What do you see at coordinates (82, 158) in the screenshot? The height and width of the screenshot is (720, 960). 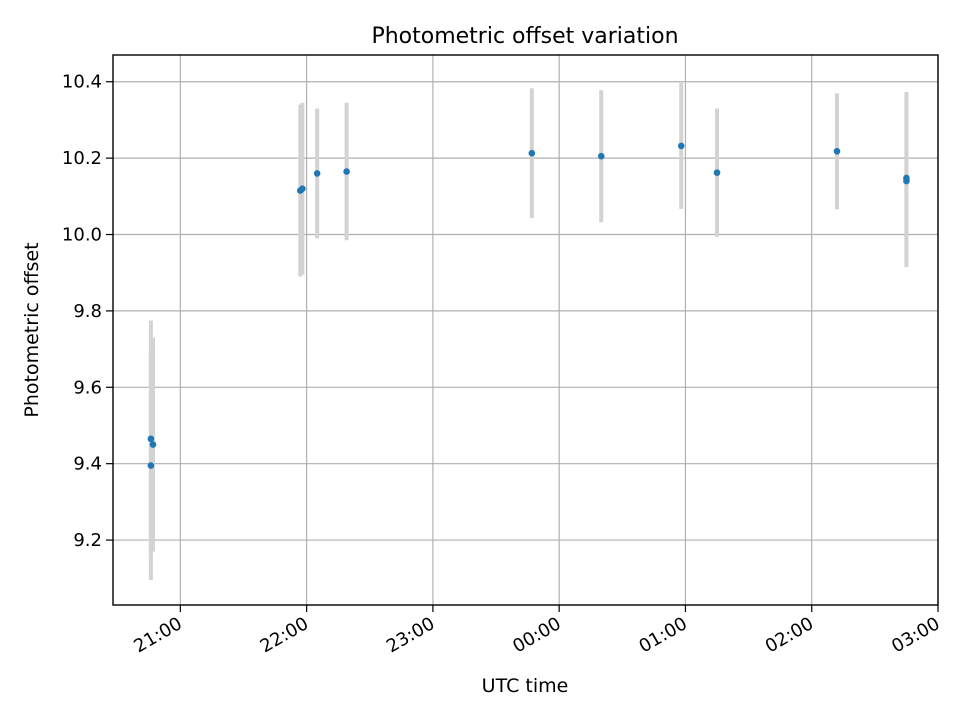 I see `y-tick-label: 10.2` at bounding box center [82, 158].